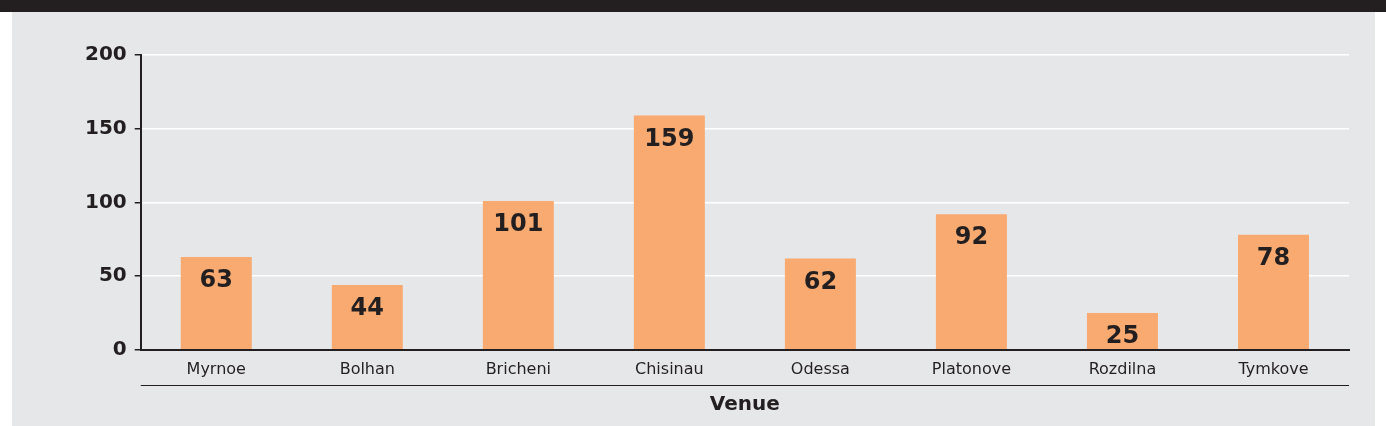 The height and width of the screenshot is (426, 1386). Describe the element at coordinates (744, 403) in the screenshot. I see `x-axis-title: Venue` at that location.